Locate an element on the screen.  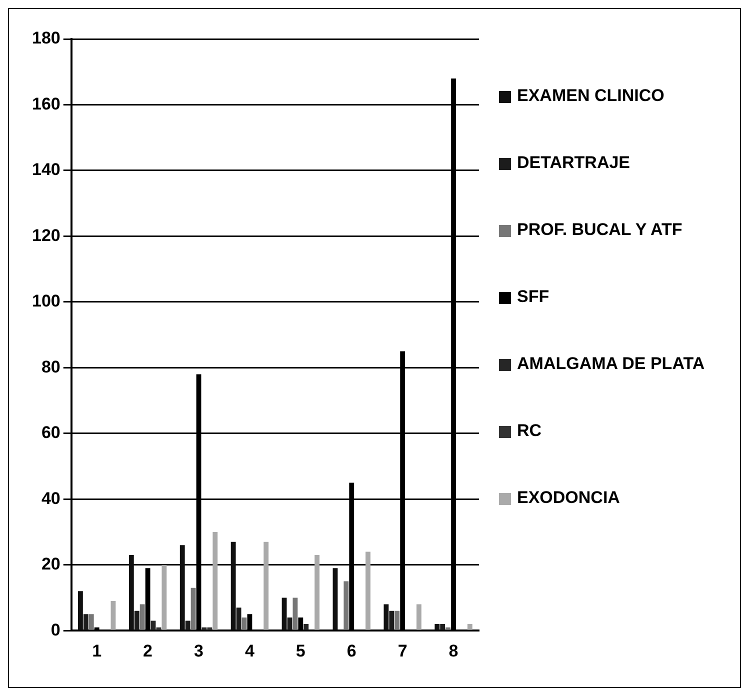
legend-label: SFF is located at coordinates (533, 297).